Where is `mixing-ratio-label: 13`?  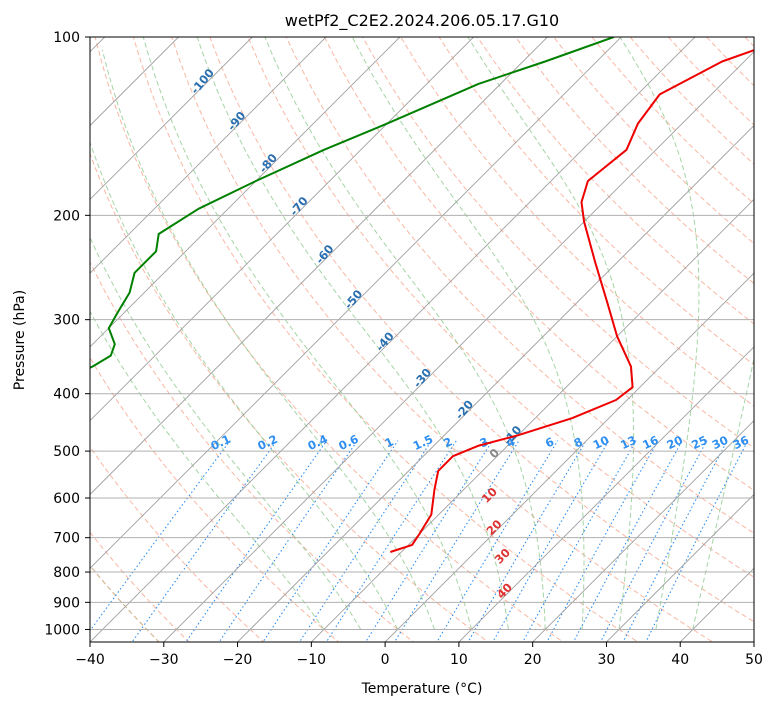
mixing-ratio-label: 13 is located at coordinates (628, 442).